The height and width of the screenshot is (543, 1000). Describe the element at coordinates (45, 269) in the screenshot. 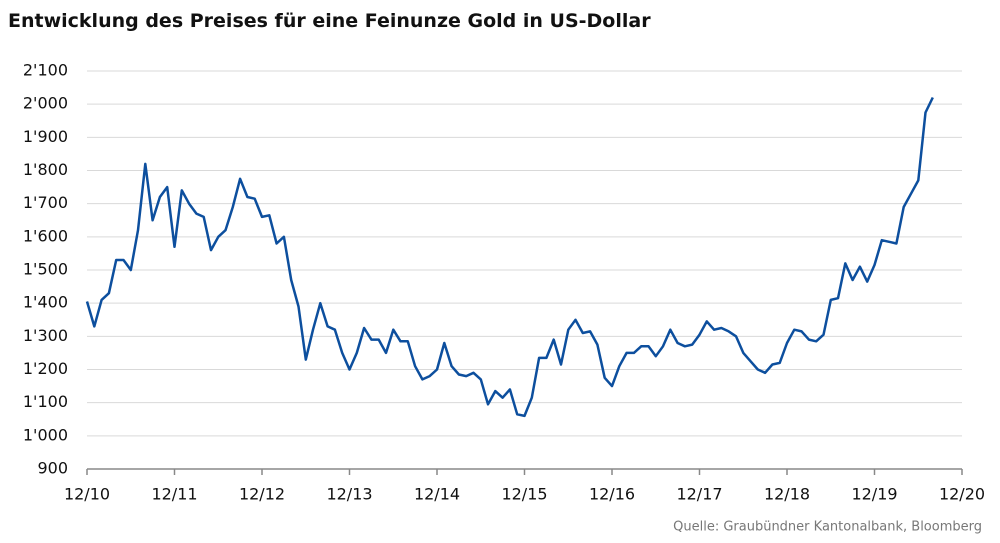

I see `y-tick-label: 1'500` at that location.